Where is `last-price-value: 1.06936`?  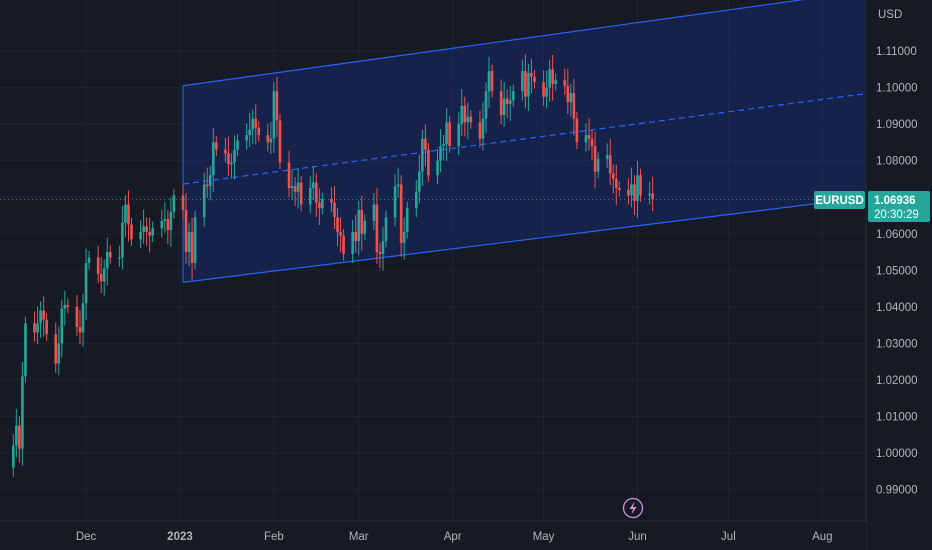 last-price-value: 1.06936 is located at coordinates (895, 201).